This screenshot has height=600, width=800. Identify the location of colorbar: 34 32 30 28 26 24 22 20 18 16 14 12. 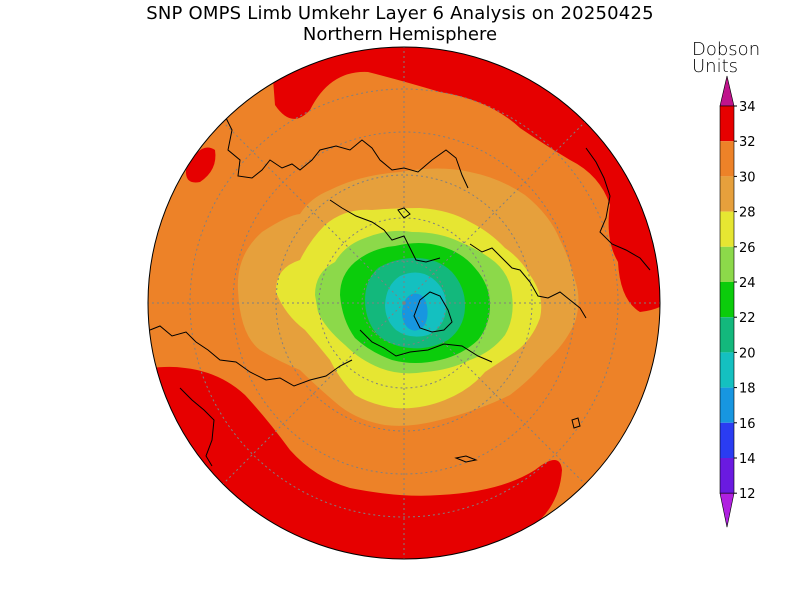
(737, 301).